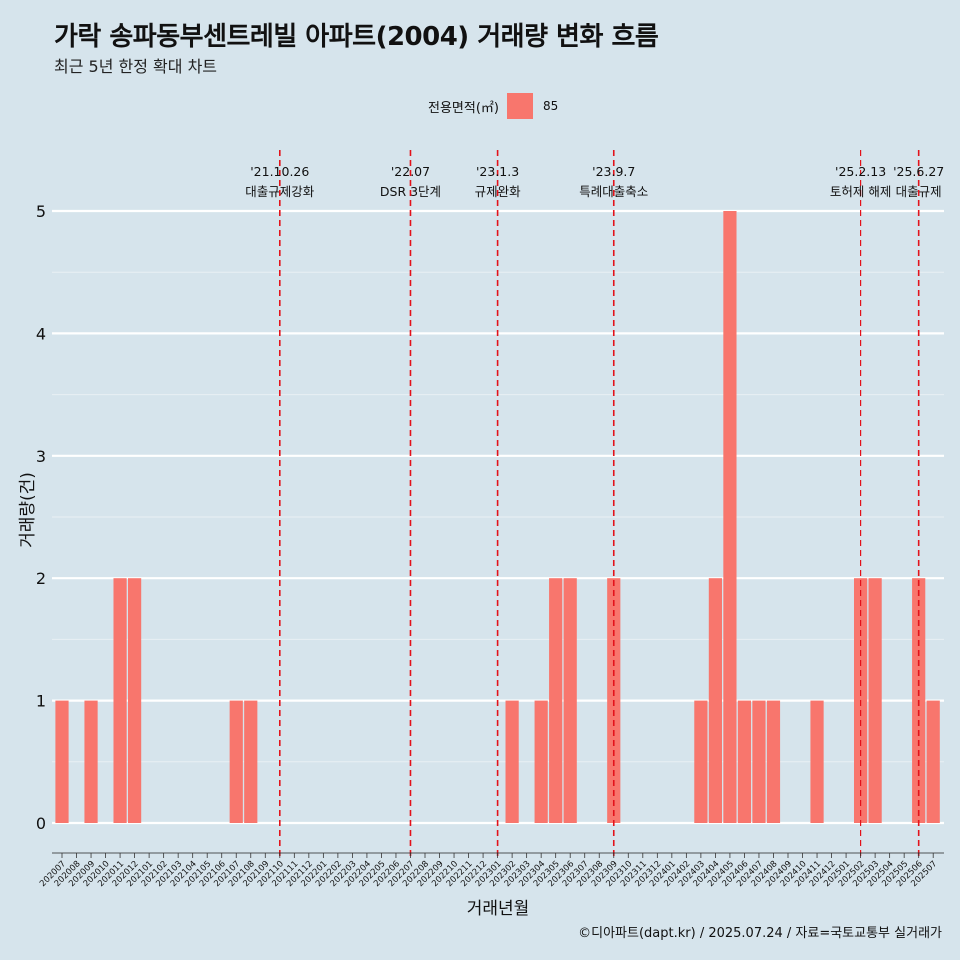  Describe the element at coordinates (279, 171) in the screenshot. I see `event-date-label: '21.10.26` at that location.